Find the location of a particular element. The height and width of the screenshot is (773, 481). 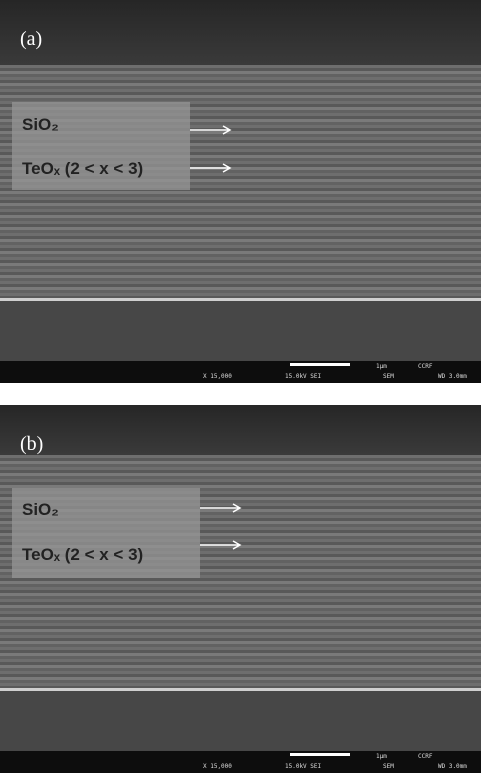

panel-label: (a) is located at coordinates (31, 39).